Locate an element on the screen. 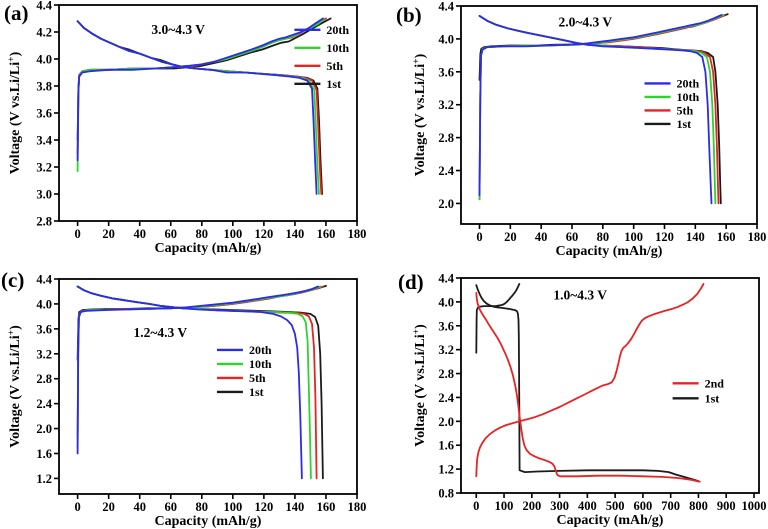 This screenshot has width=768, height=529. panel-label-a: (a) is located at coordinates (16, 13).